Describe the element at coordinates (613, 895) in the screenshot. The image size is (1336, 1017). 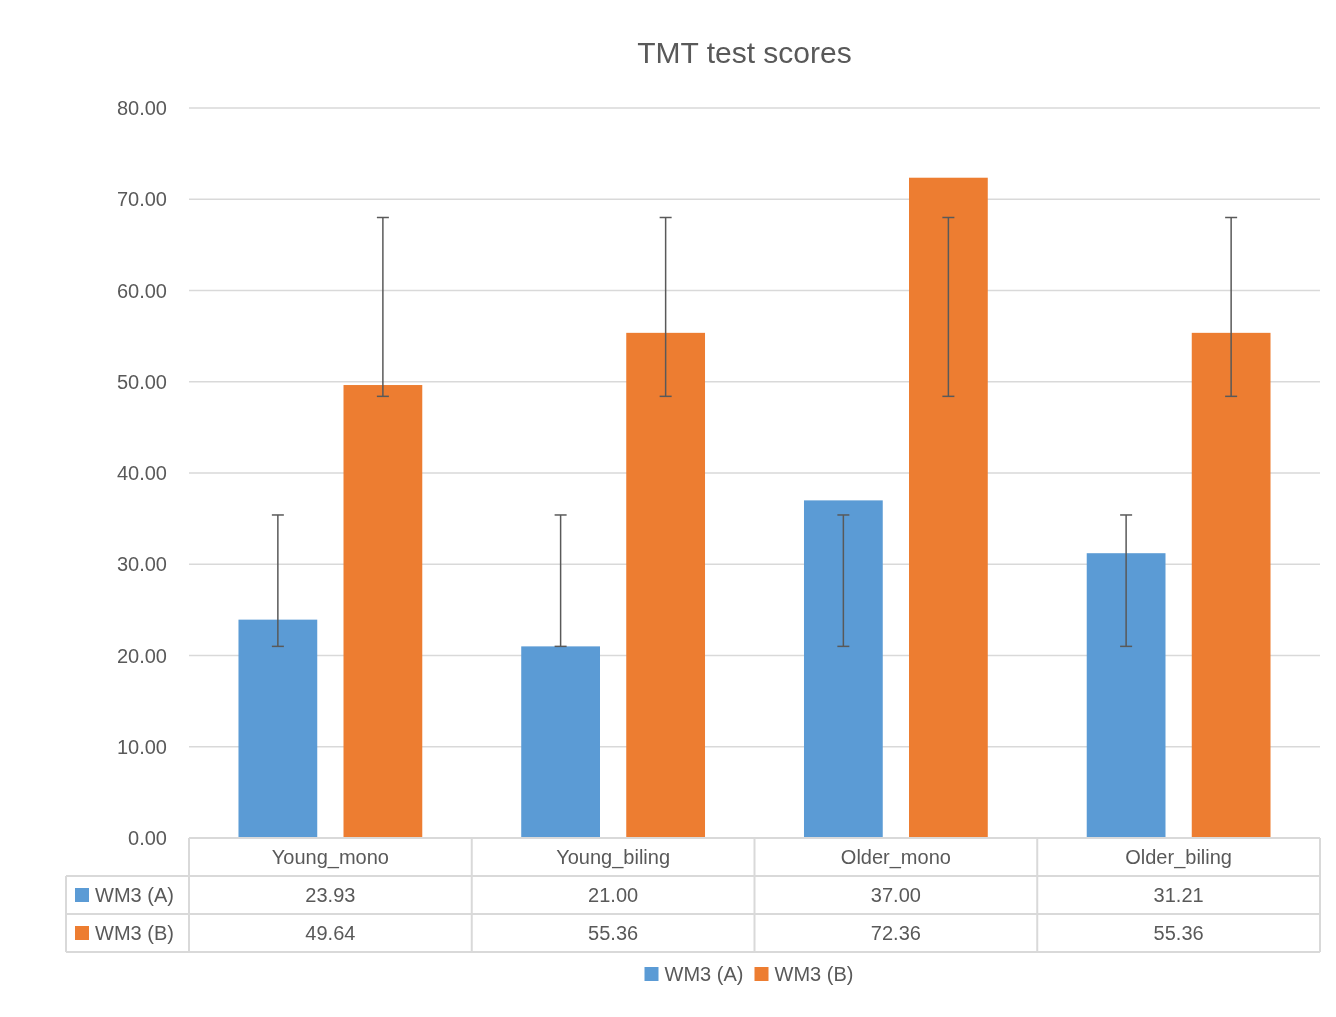
I see `data-label: 21.00` at that location.